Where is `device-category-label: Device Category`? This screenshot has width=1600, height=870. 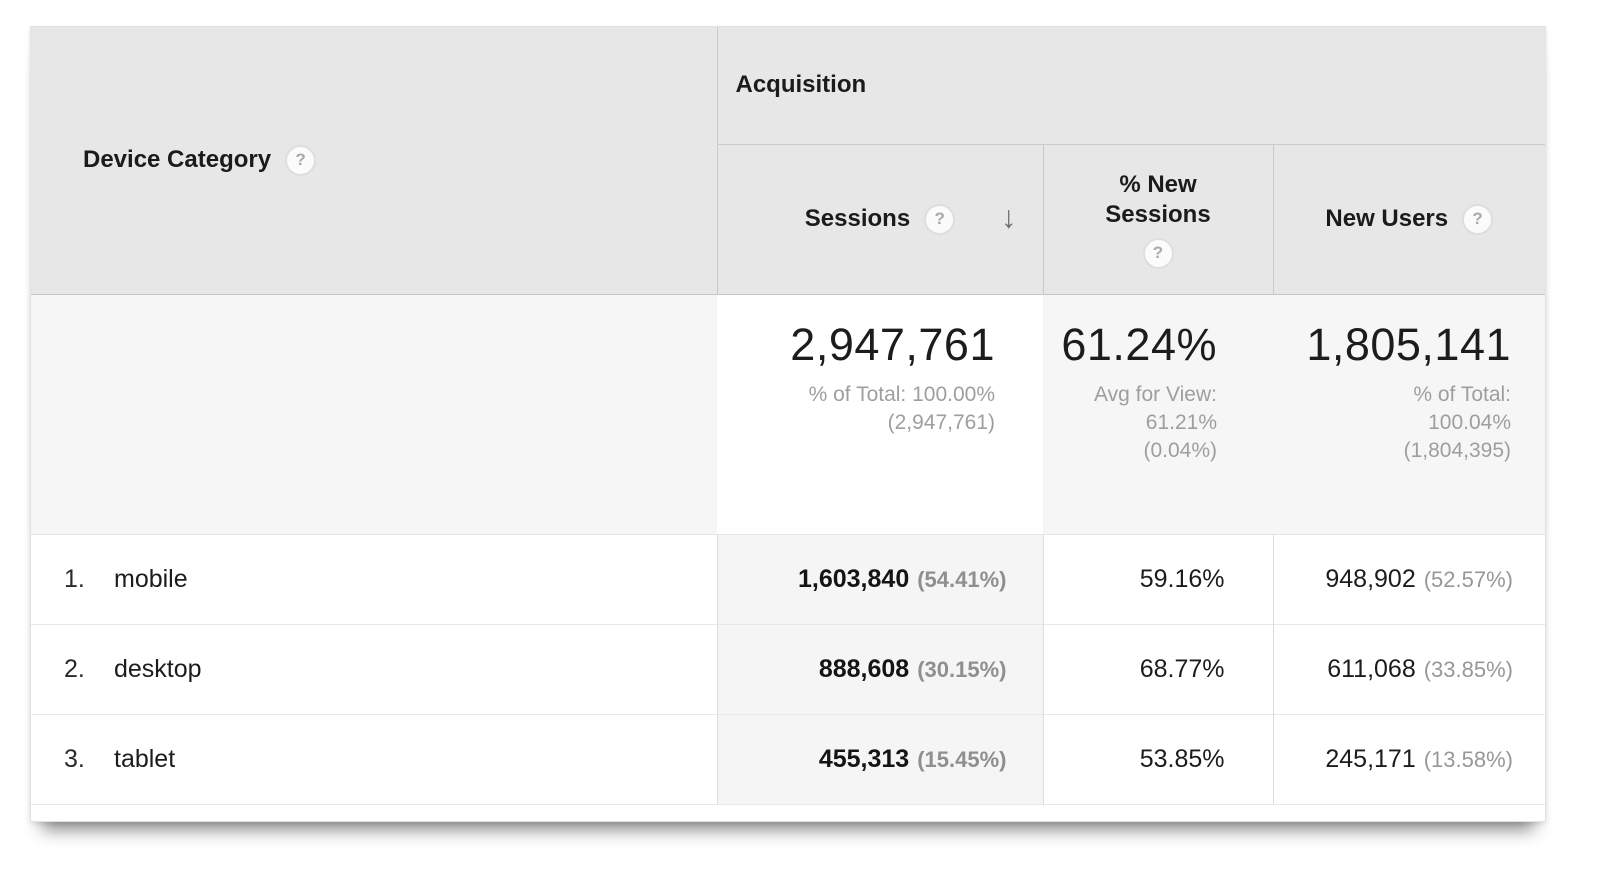 device-category-label: Device Category is located at coordinates (177, 159).